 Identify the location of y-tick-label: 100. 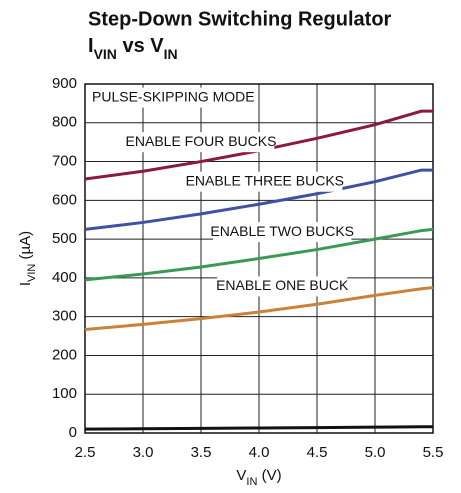
(64, 393).